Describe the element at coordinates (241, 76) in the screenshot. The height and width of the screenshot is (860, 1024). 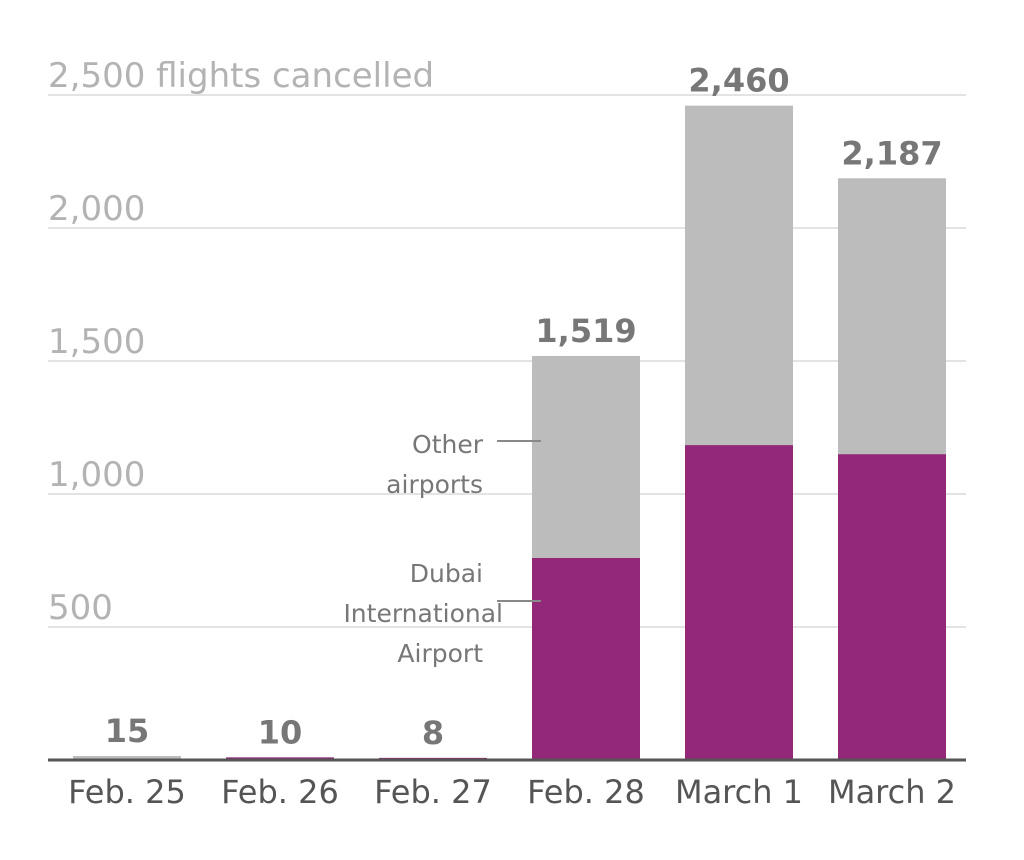
I see `y-tick-label: 2,500 flights cancelled` at that location.